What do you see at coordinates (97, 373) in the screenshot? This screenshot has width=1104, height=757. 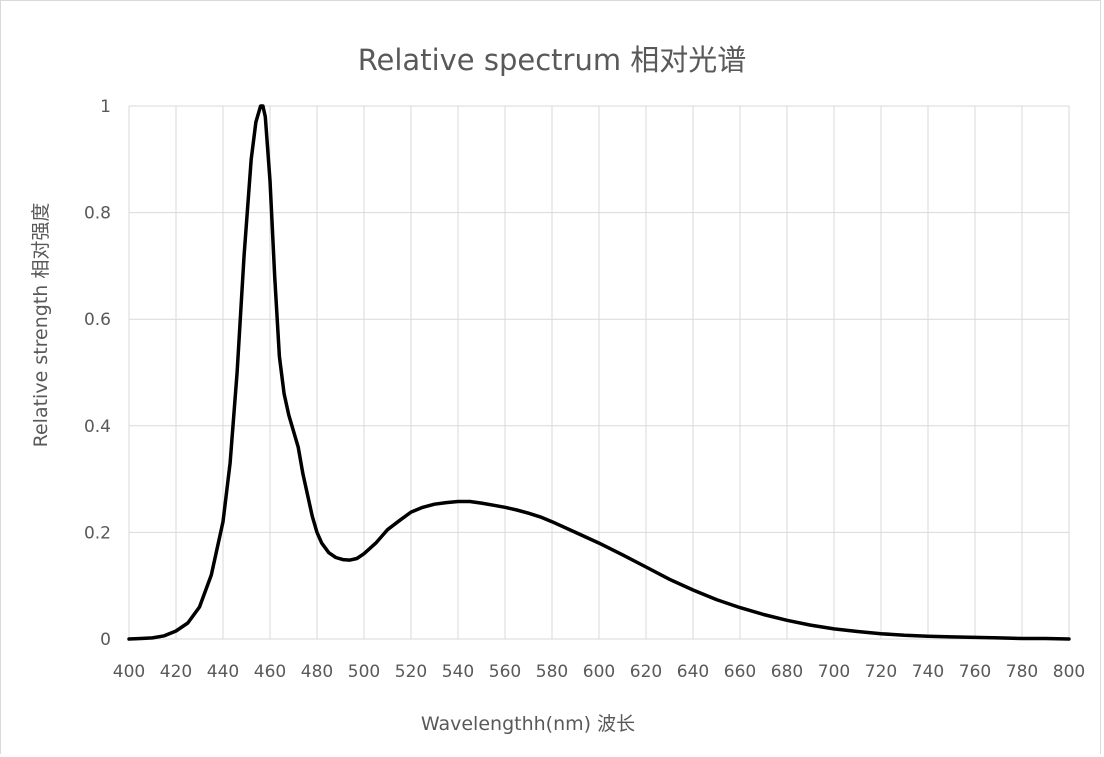 I see `y-tick-labels: 0 0.2 0.4 0.6 0.8 1` at bounding box center [97, 373].